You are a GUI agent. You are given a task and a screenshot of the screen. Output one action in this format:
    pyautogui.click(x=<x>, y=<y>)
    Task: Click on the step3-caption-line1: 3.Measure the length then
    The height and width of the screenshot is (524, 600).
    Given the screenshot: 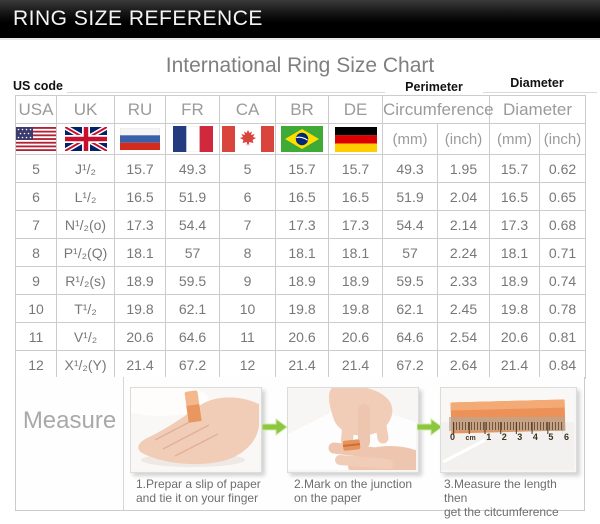 What is the action you would take?
    pyautogui.click(x=500, y=491)
    